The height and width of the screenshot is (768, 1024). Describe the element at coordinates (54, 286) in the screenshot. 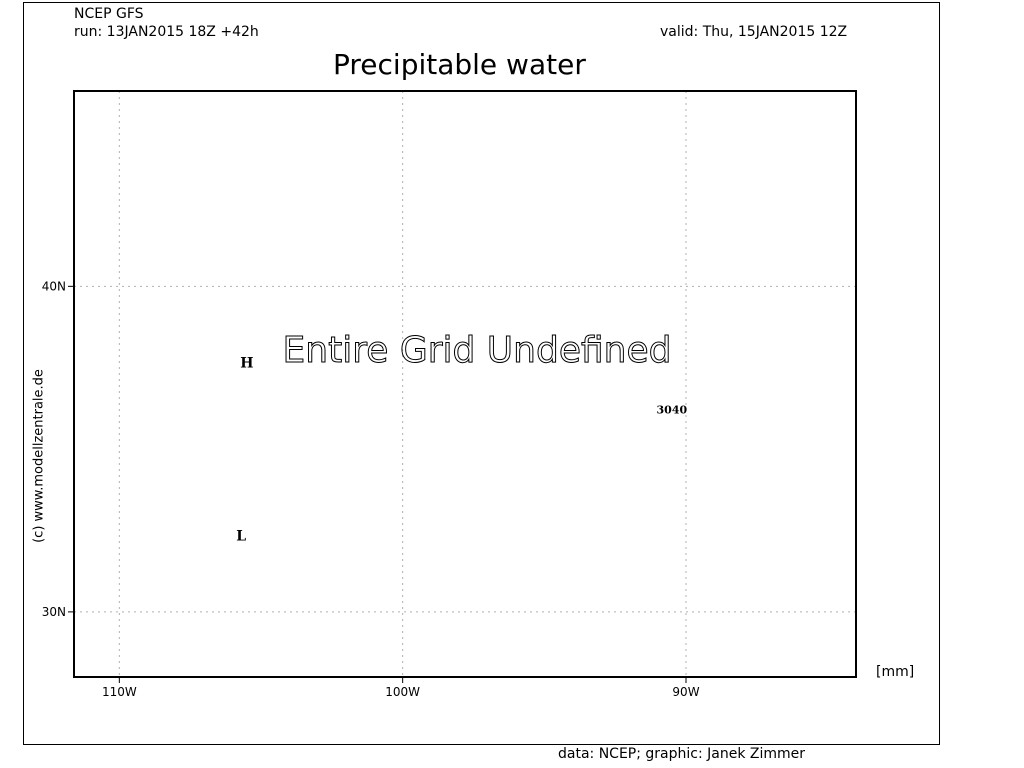

I see `lat-tick-label: 40N` at that location.